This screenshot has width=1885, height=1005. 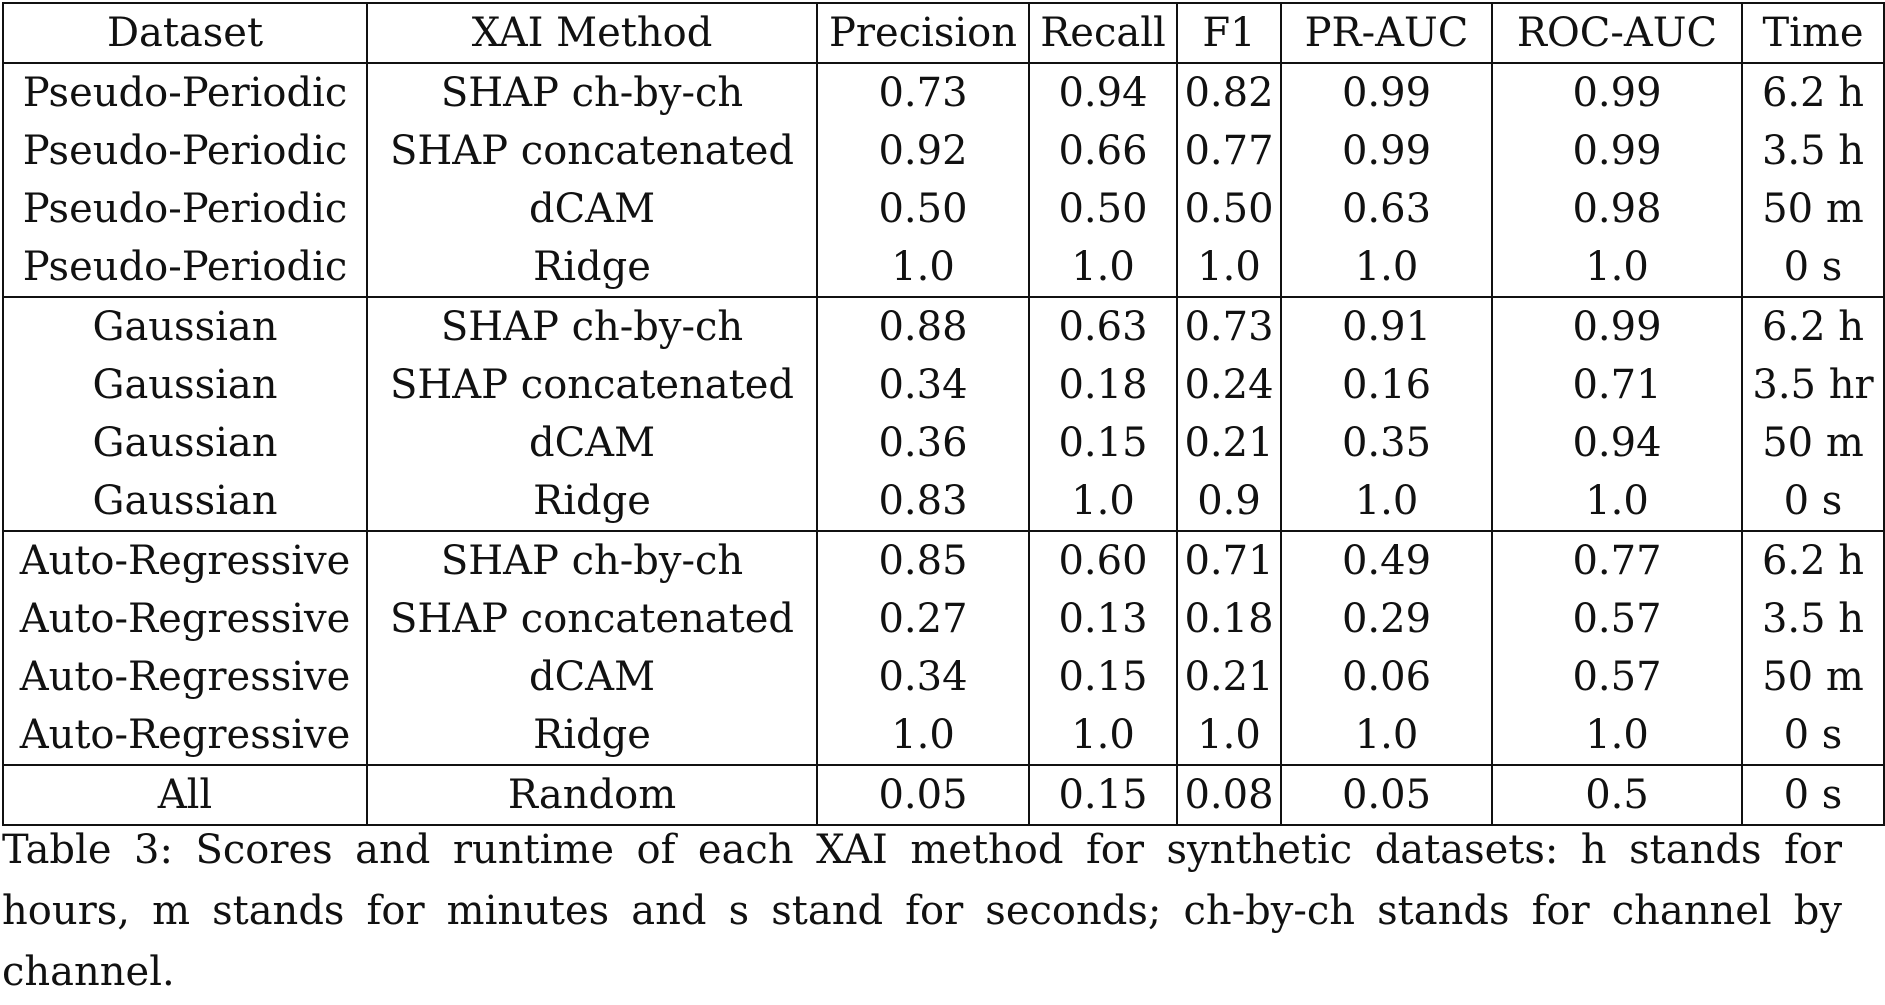 What do you see at coordinates (1386, 326) in the screenshot?
I see `table-cell: 0.91` at bounding box center [1386, 326].